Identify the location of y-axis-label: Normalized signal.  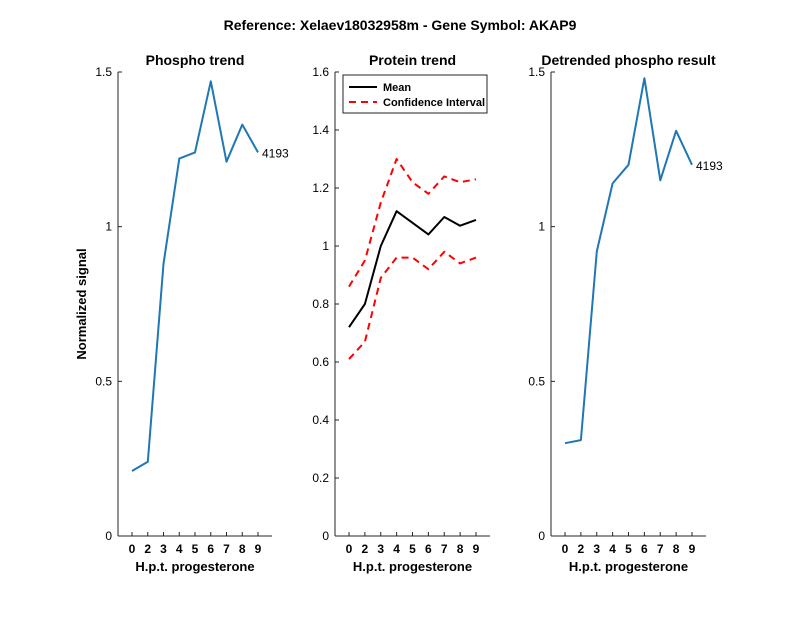
(81, 303).